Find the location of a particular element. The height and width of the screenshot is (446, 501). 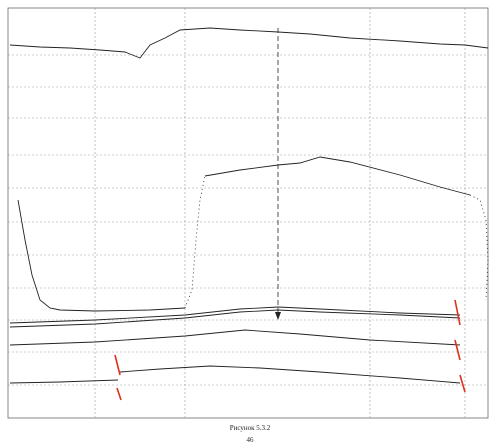

arrow-head is located at coordinates (278, 316).